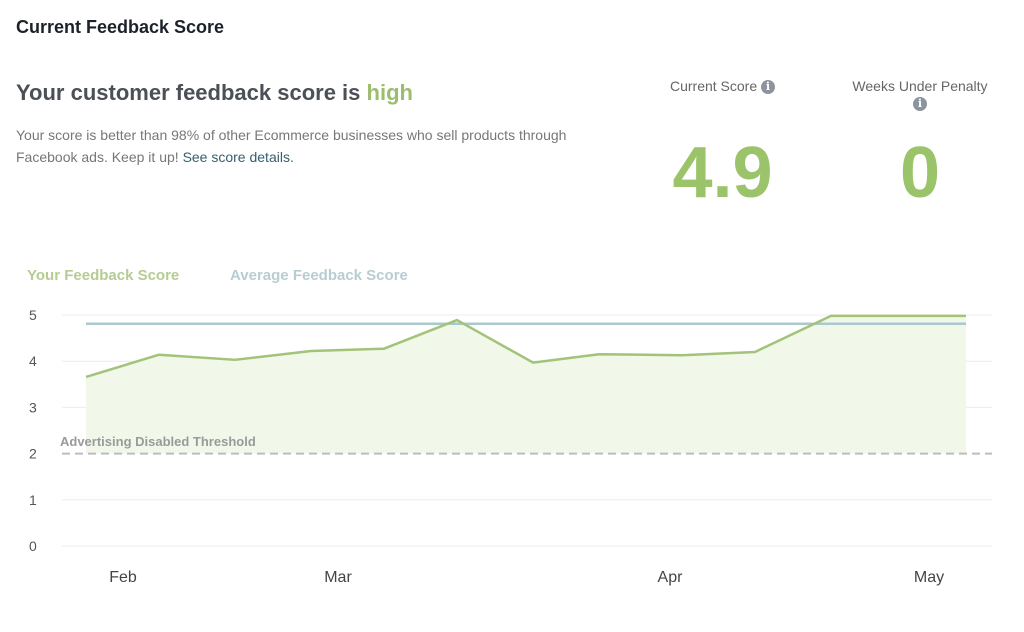 This screenshot has height=632, width=1024. What do you see at coordinates (33, 454) in the screenshot?
I see `y-tick-label: 2` at bounding box center [33, 454].